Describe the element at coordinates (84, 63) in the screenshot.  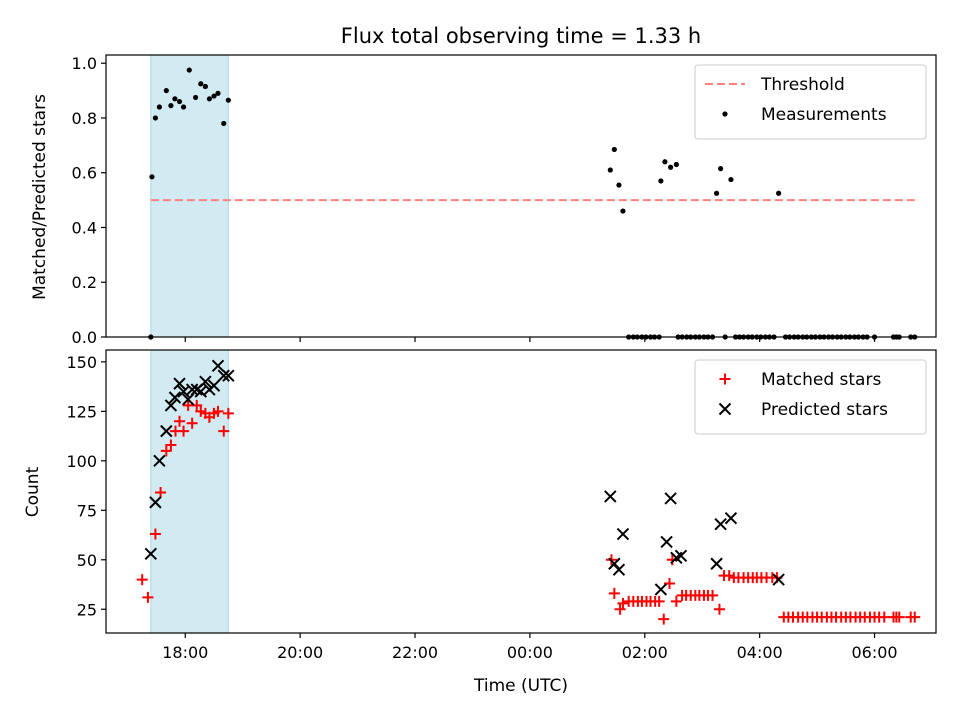
I see `y-tick-label: 1.0` at that location.